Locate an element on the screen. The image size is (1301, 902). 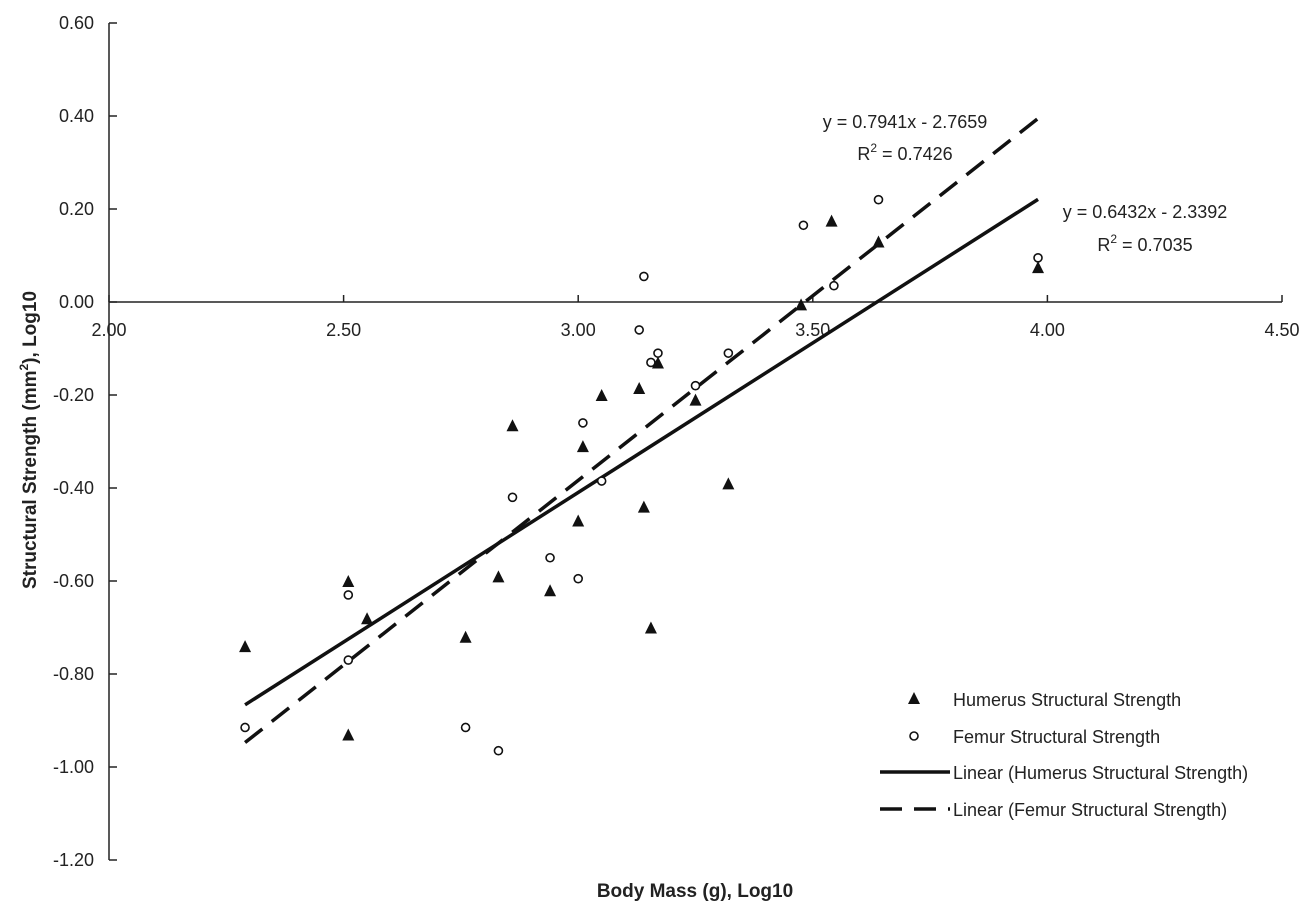
legend-item-humerus-linear: Linear (Humerus Structural Strength) is located at coordinates (1064, 773).